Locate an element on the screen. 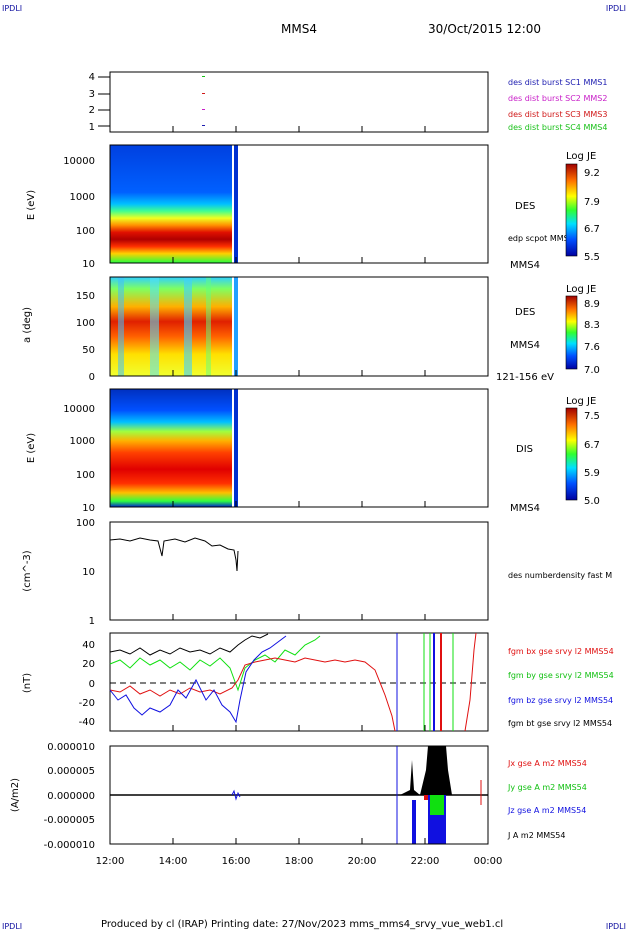 This screenshot has height=934, width=630. by-line is located at coordinates (215, 663).